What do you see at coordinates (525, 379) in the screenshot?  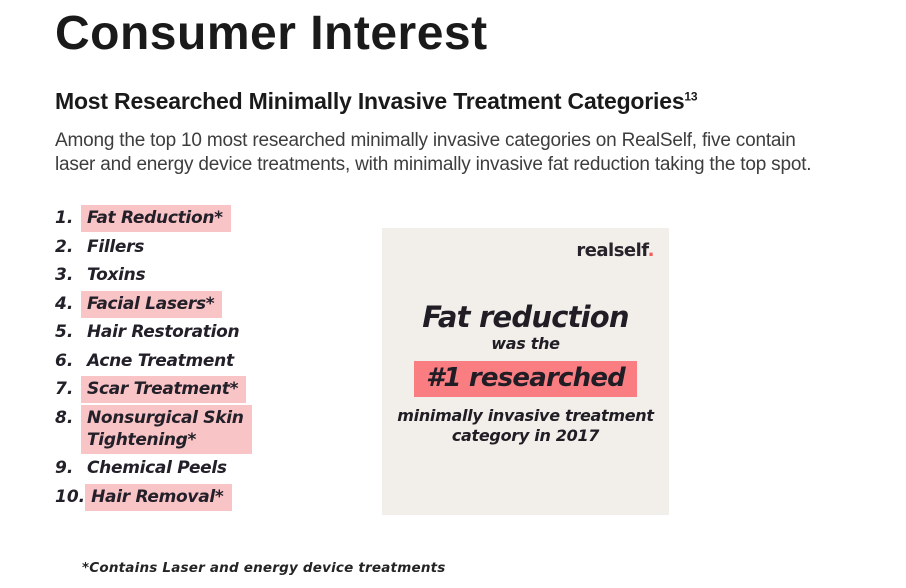 I see `stat-highlight: #1 researched` at bounding box center [525, 379].